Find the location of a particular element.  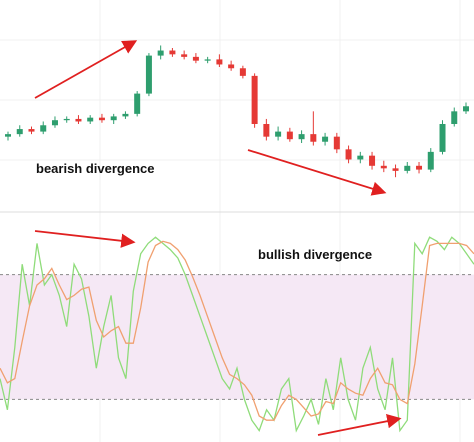

annotation: bearish divergence is located at coordinates (95, 168).